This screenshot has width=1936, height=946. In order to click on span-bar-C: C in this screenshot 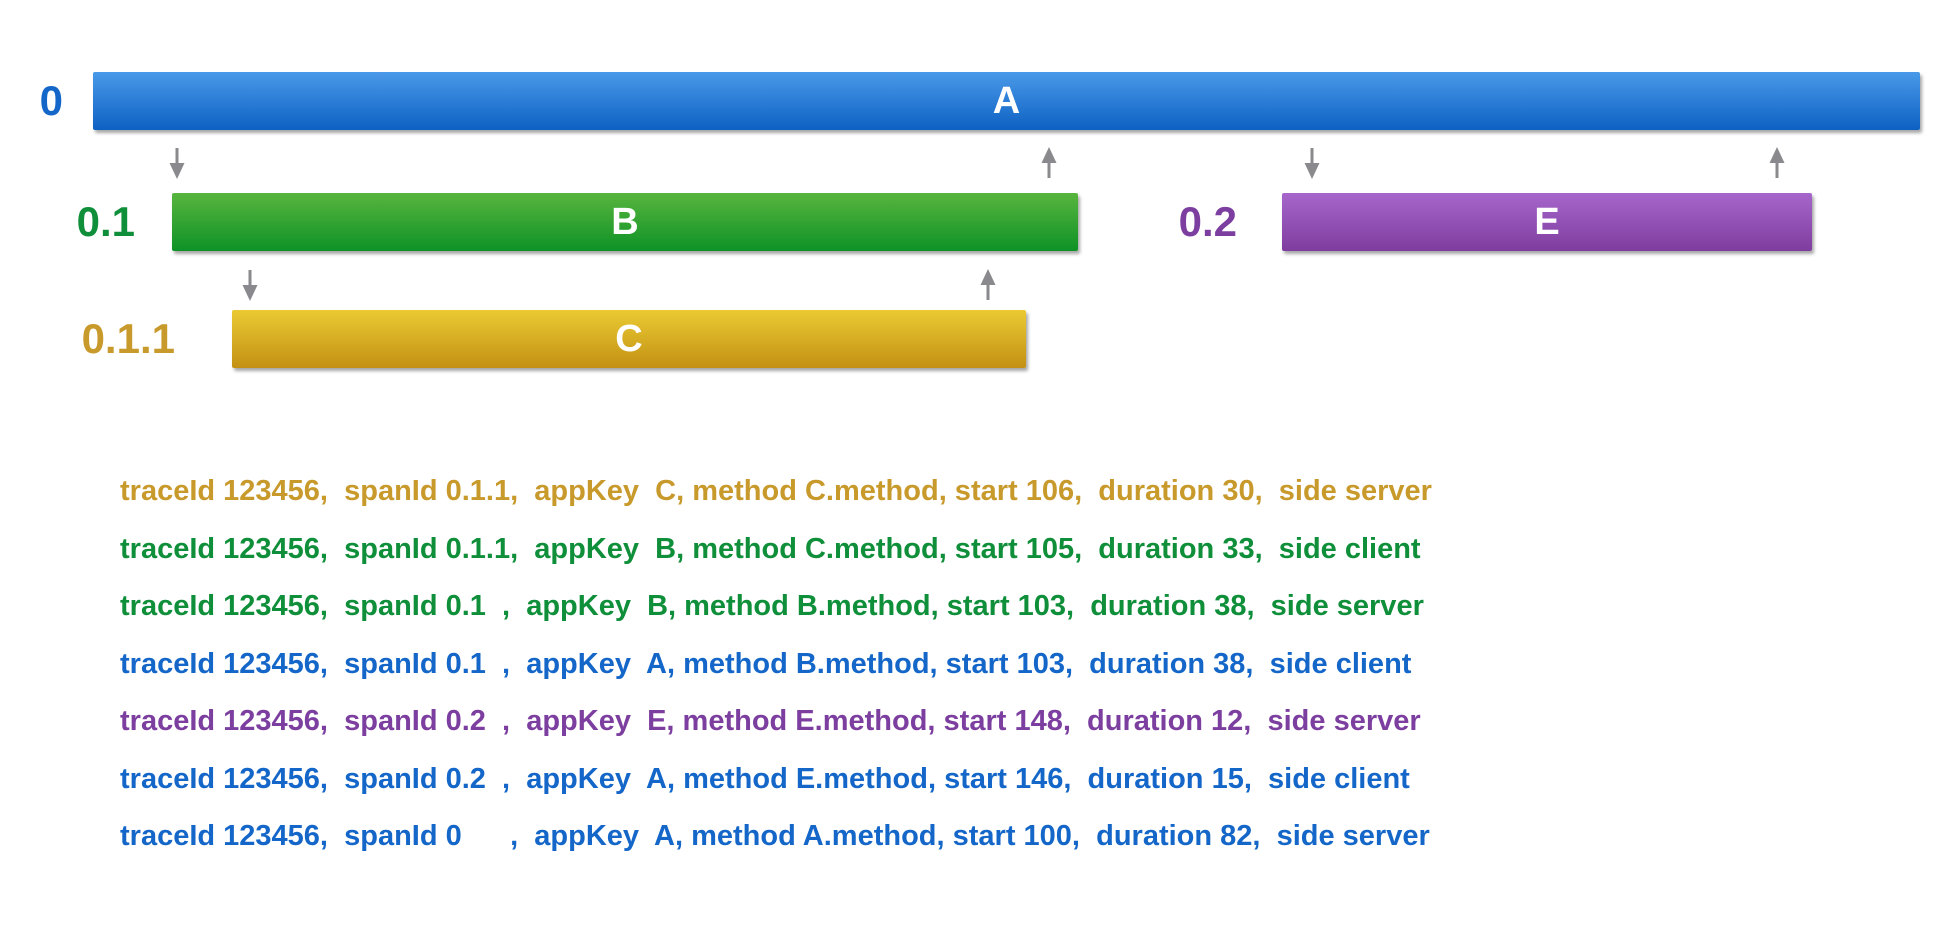, I will do `click(629, 339)`.